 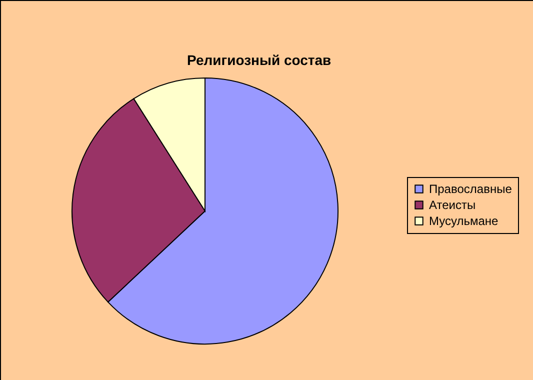 What do you see at coordinates (452, 205) in the screenshot?
I see `legend-label: Атеисты` at bounding box center [452, 205].